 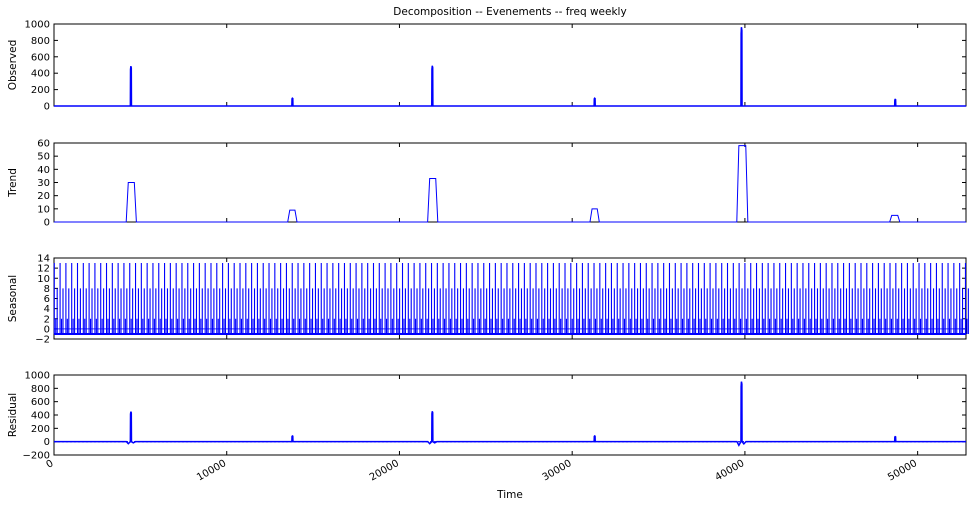 I want to click on y-axis-label-seasonal: Seasonal, so click(x=13, y=298).